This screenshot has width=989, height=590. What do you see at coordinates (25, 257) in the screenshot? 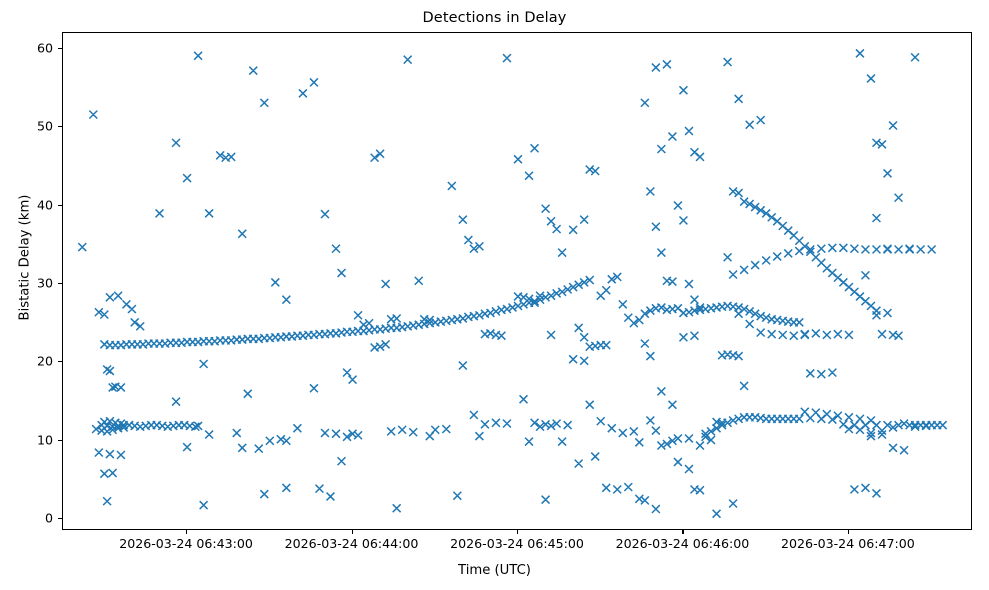
I see `y-axis-label: Bistatic Delay (km)` at bounding box center [25, 257].